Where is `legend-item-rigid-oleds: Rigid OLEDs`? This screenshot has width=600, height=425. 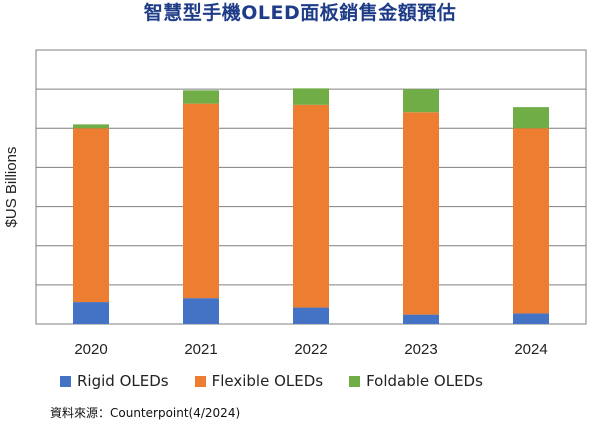
legend-item-rigid-oleds: Rigid OLEDs is located at coordinates (114, 381).